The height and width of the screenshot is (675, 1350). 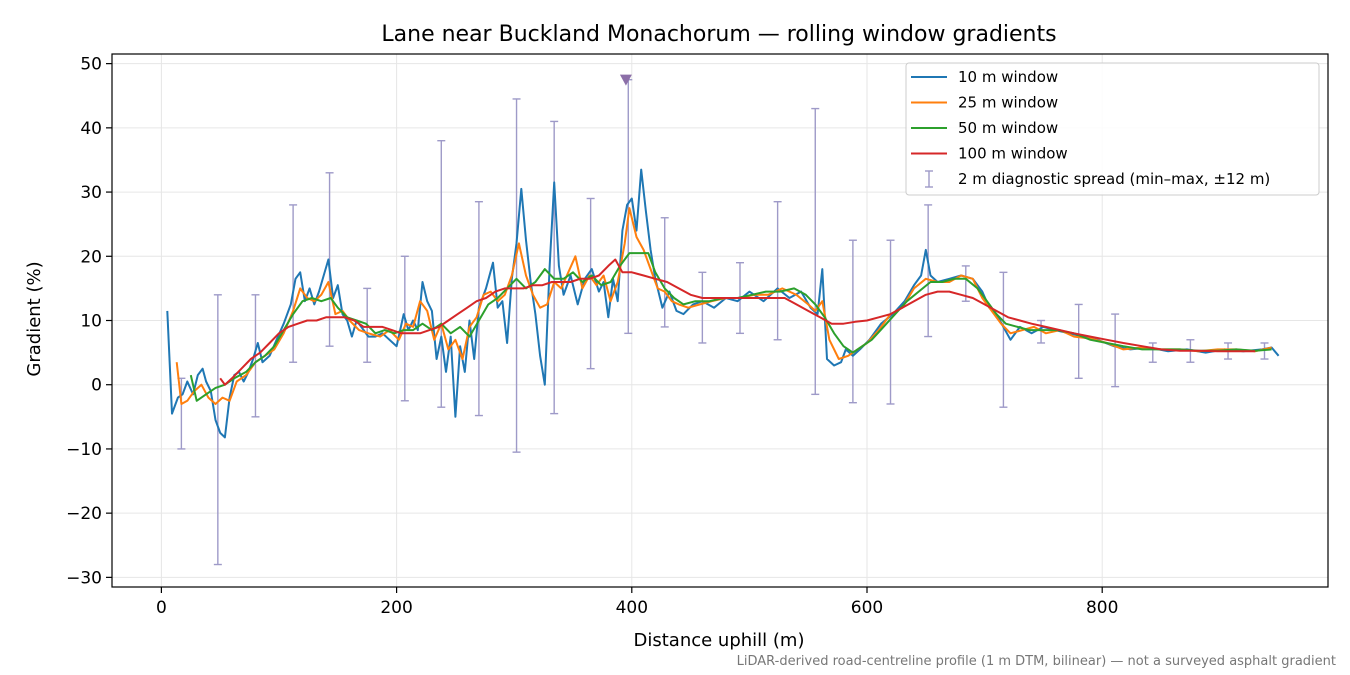 What do you see at coordinates (1013, 154) in the screenshot?
I see `legend-label: 100 m window` at bounding box center [1013, 154].